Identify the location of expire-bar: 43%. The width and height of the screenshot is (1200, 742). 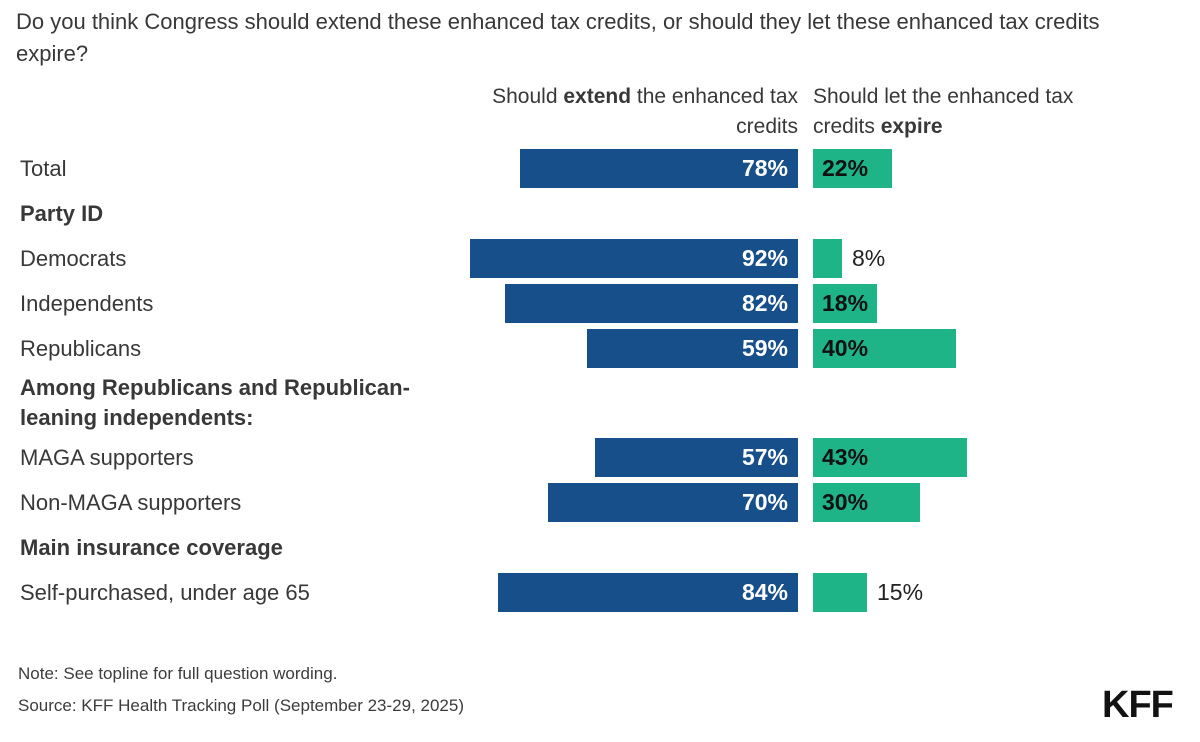
(890, 457).